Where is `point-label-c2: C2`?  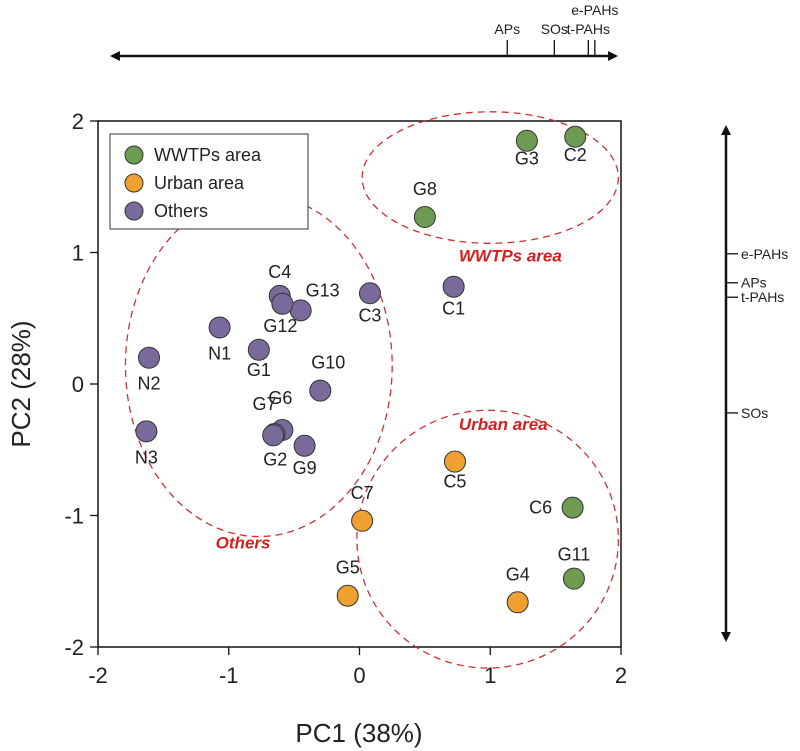
point-label-c2: C2 is located at coordinates (575, 155).